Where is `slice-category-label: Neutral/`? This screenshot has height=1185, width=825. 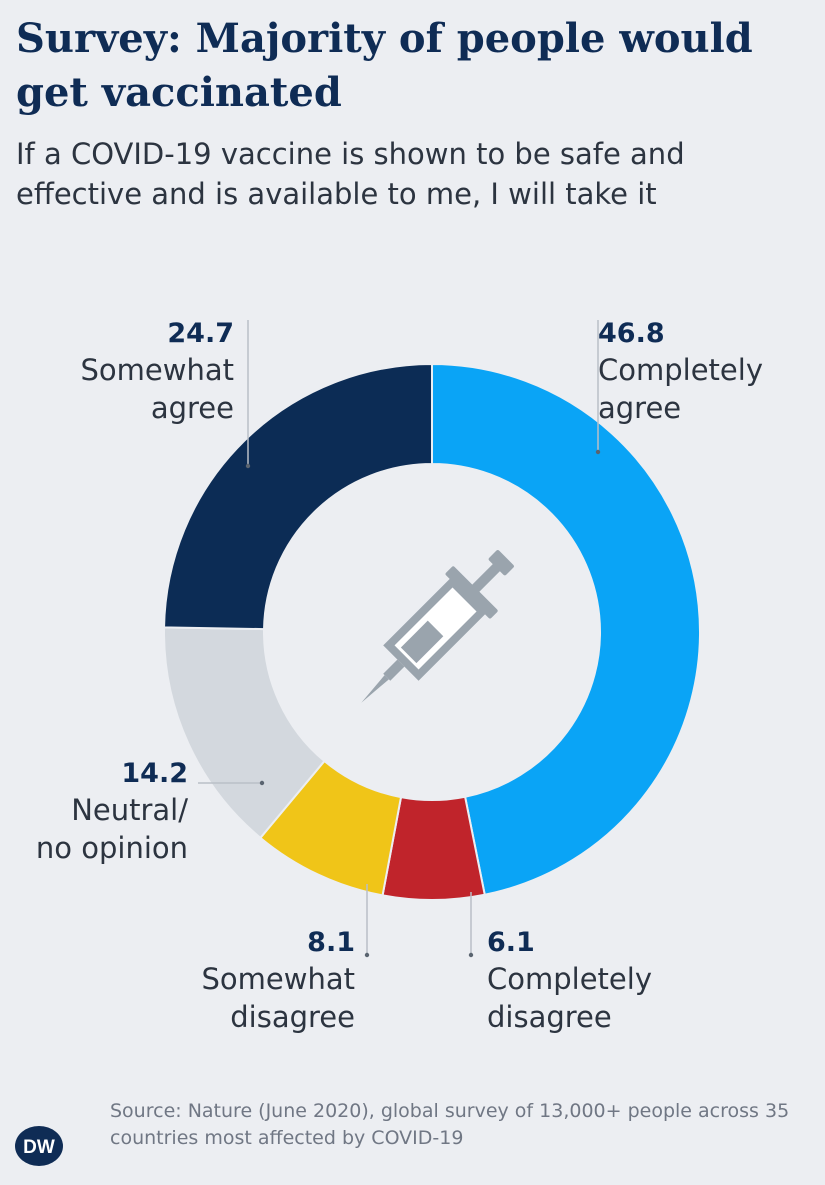
slice-category-label: Neutral/ is located at coordinates (129, 810).